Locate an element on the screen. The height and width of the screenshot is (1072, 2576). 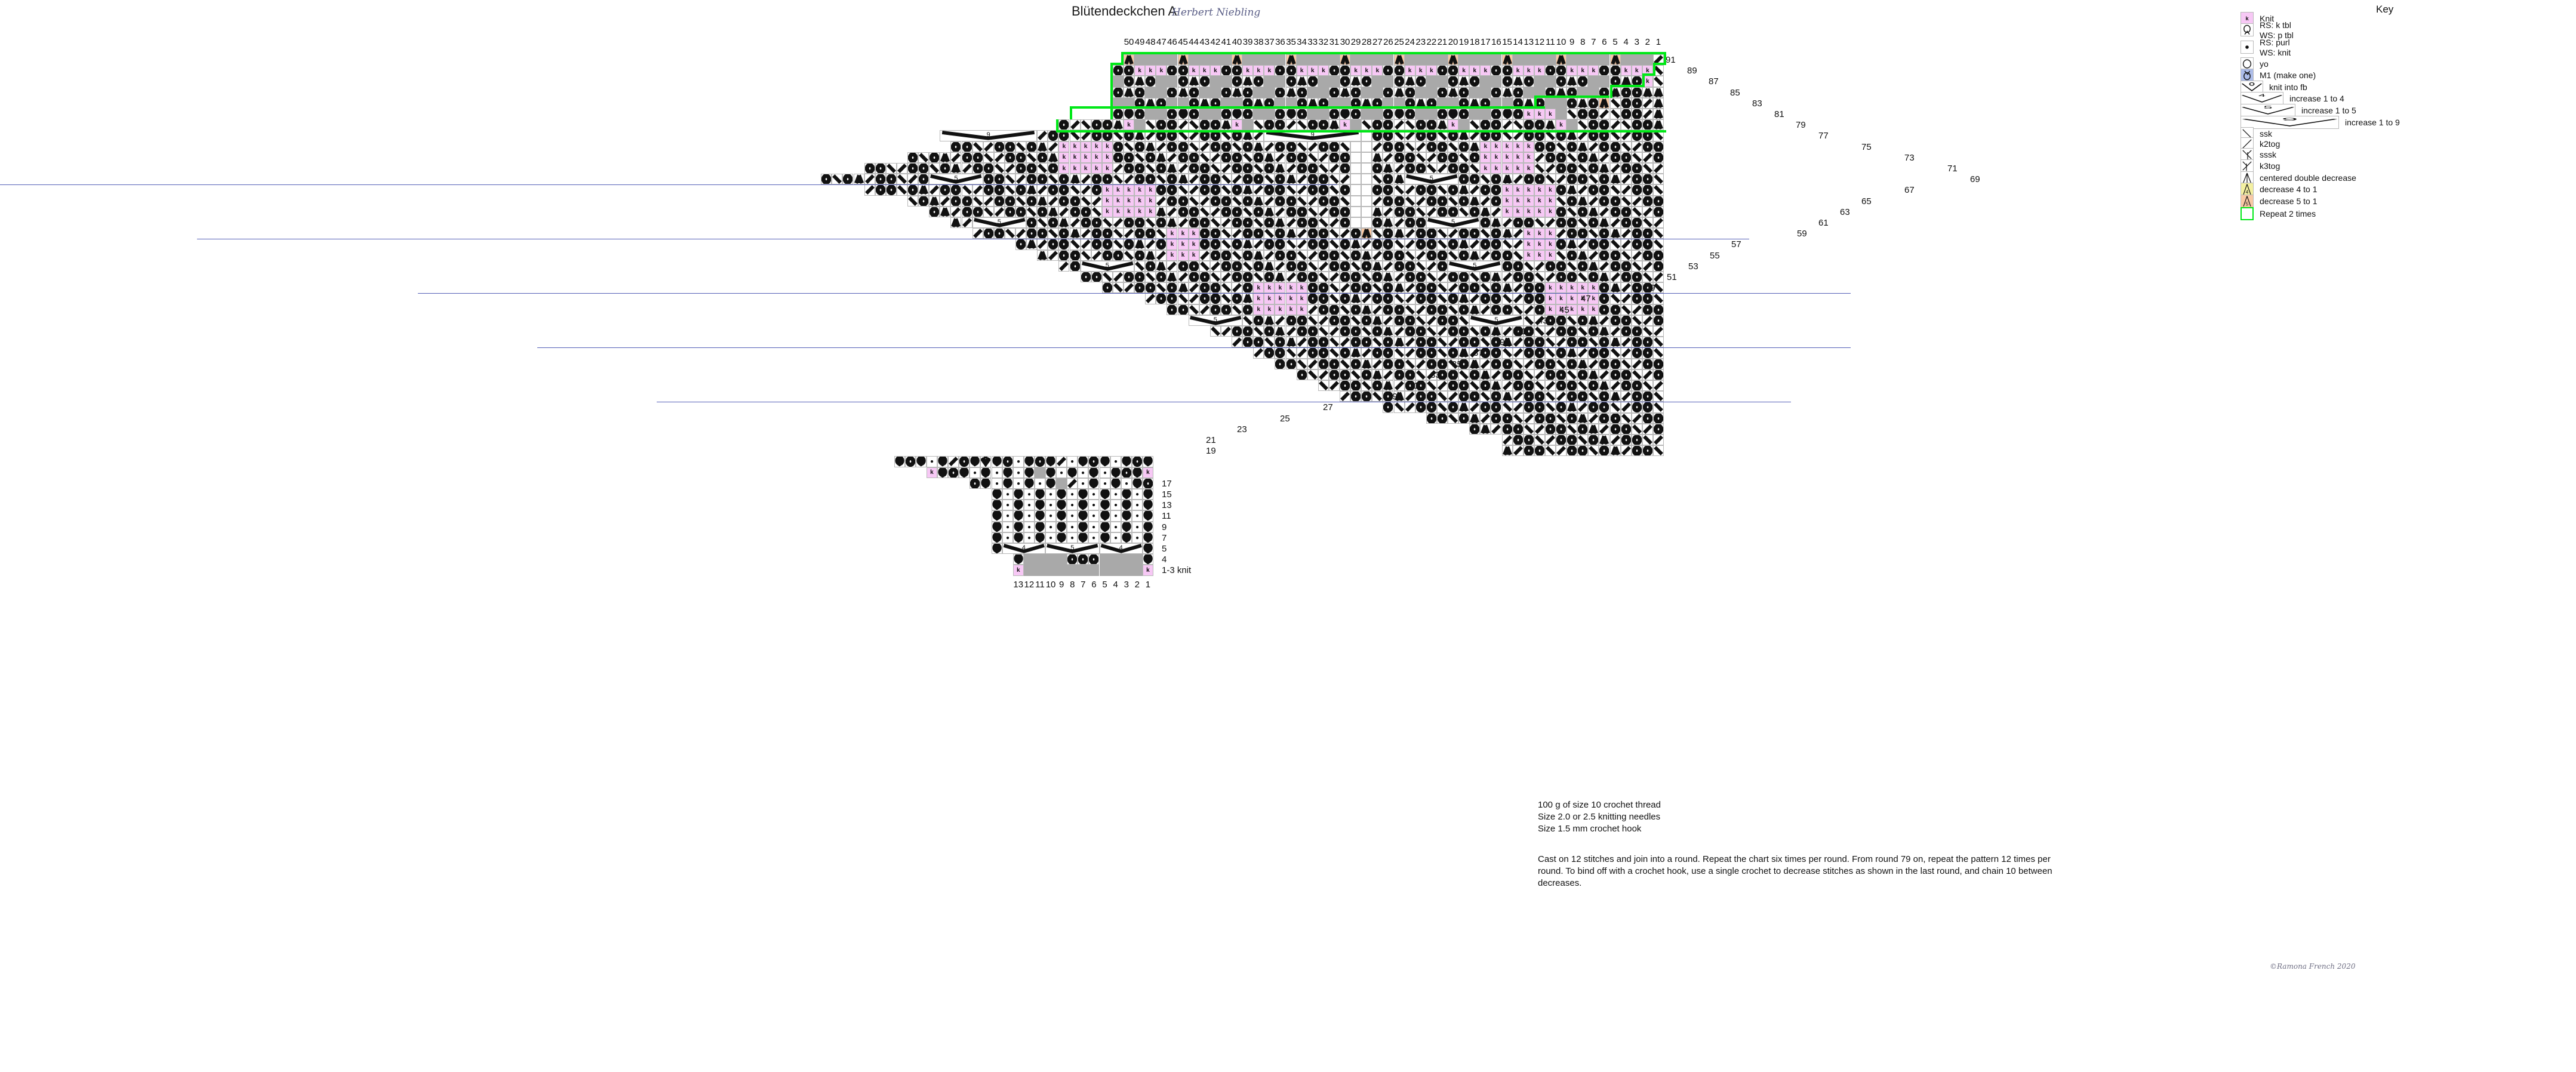
round-number-label: 67 is located at coordinates (1909, 190).